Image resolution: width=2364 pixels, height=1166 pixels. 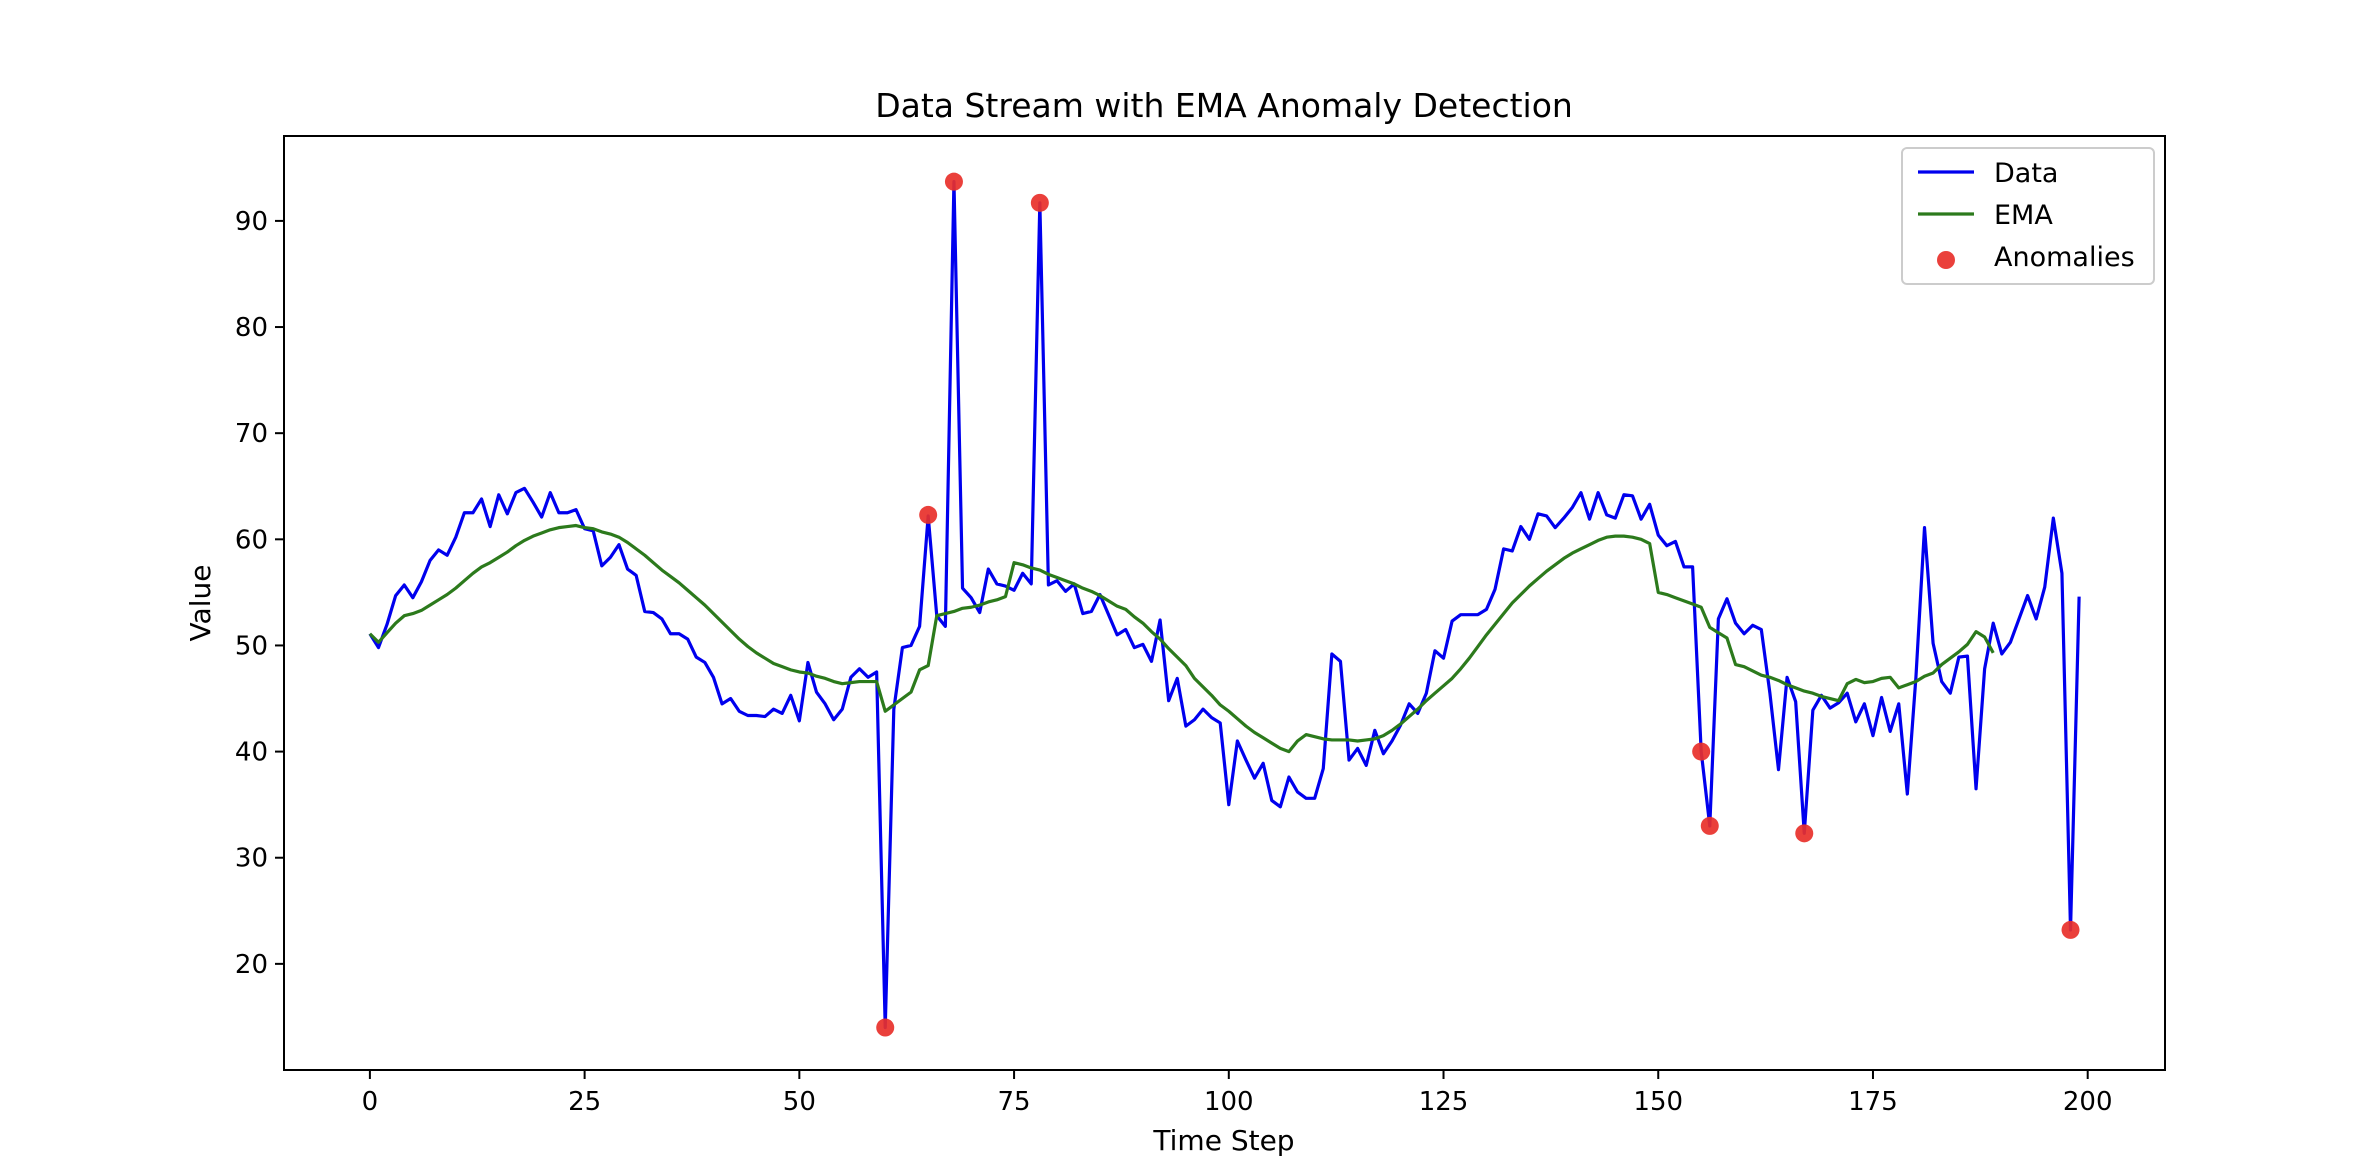 What do you see at coordinates (1946, 260) in the screenshot?
I see `legend-swatch-anomalies` at bounding box center [1946, 260].